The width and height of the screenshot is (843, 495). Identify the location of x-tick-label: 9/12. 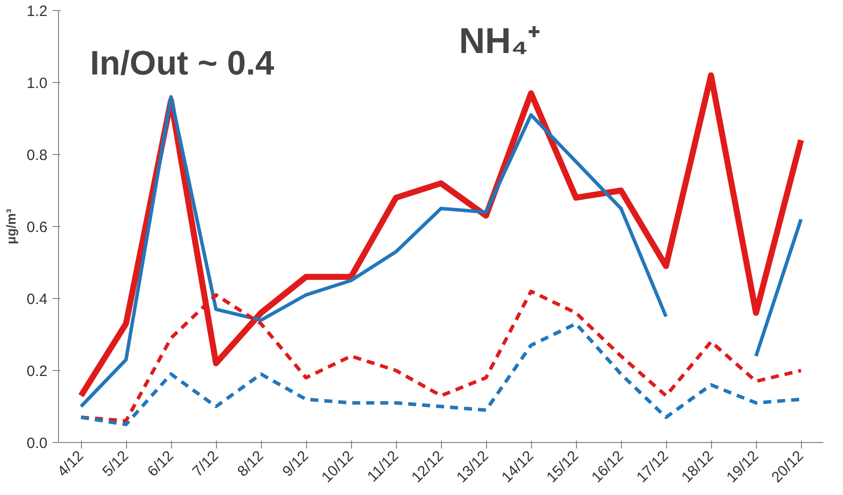
(295, 463).